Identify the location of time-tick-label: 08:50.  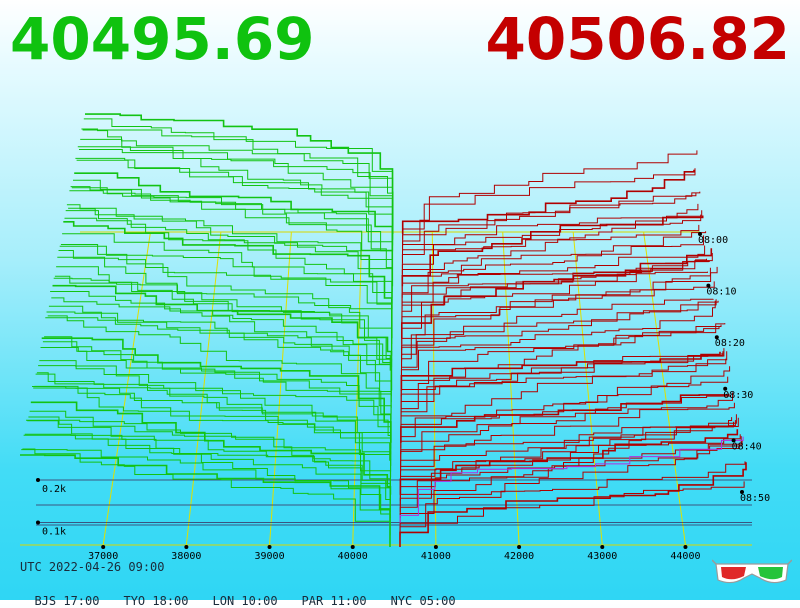
(755, 498).